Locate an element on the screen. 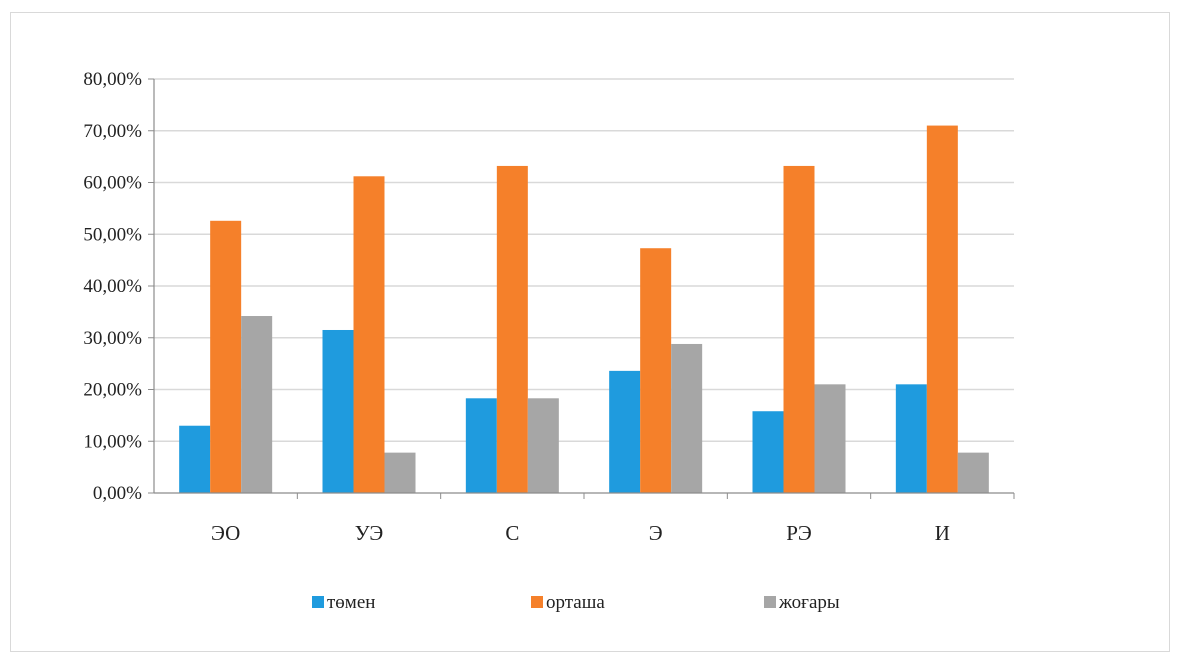  y-tick-label: 20,00% is located at coordinates (112, 390).